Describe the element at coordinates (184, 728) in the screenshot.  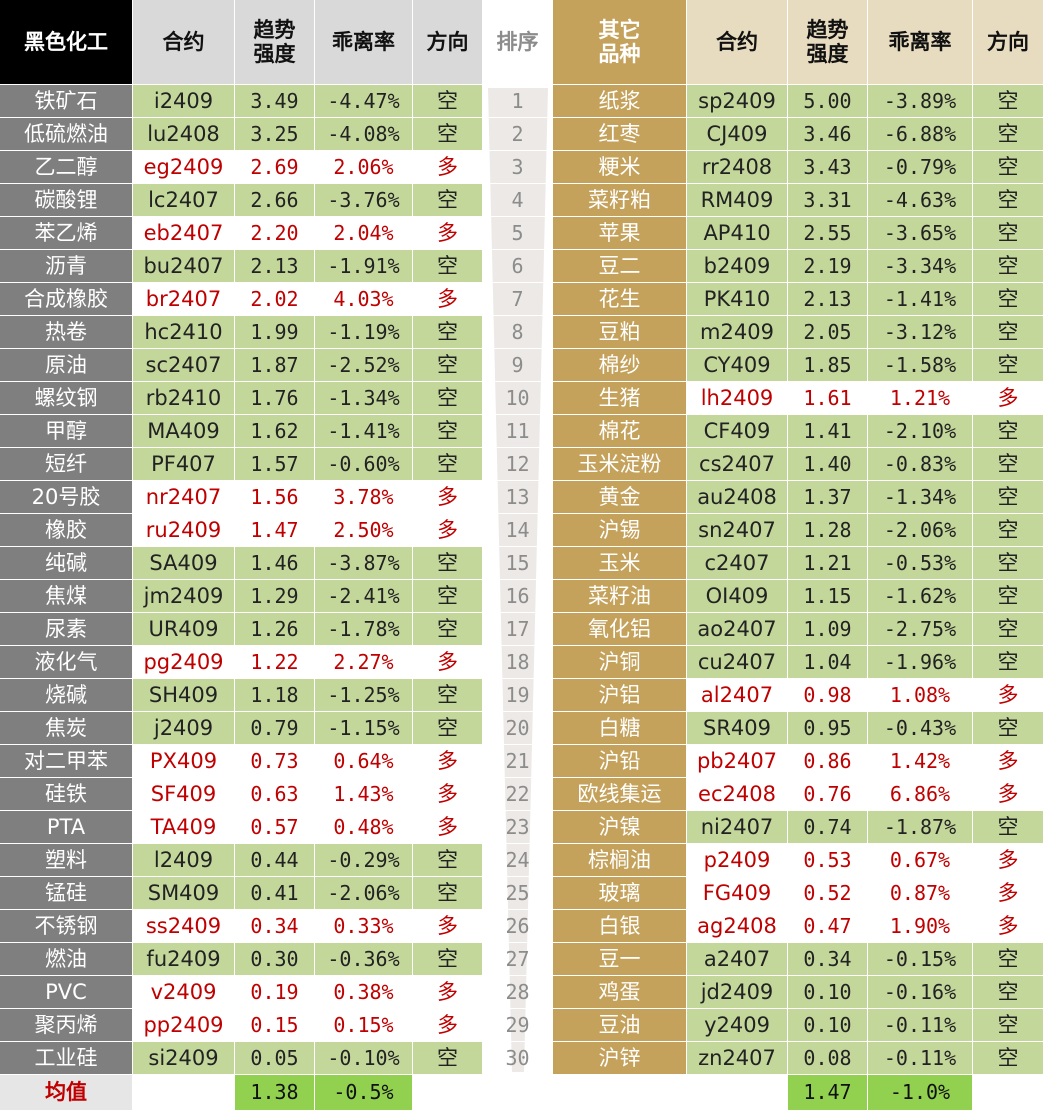
I see `contract: j2409` at that location.